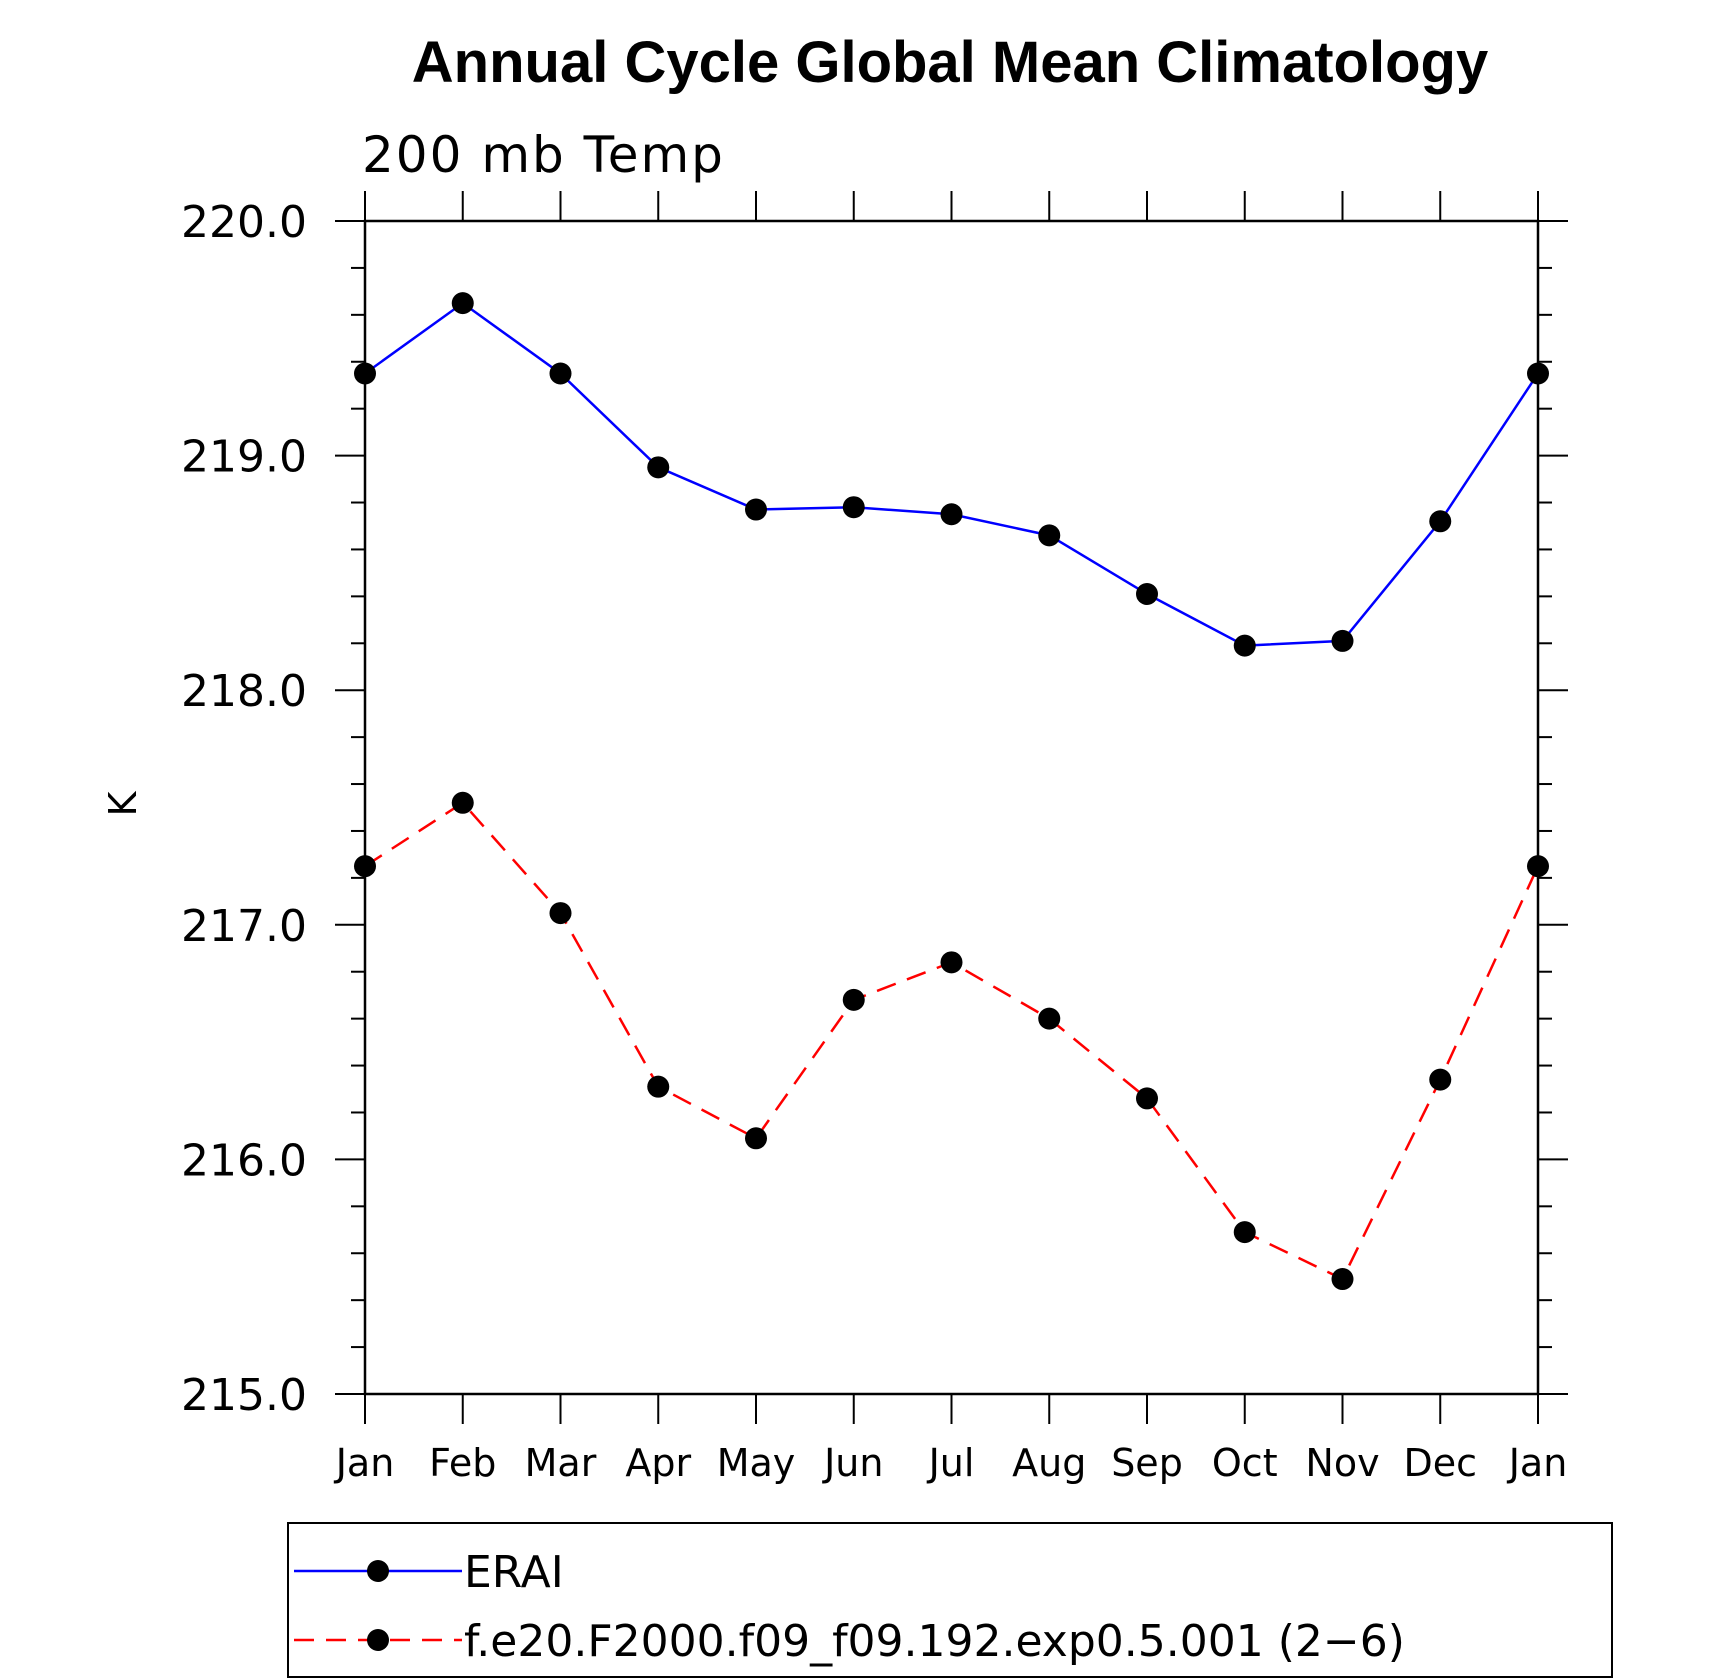  I want to click on x-tick-label: Apr, so click(658, 1463).